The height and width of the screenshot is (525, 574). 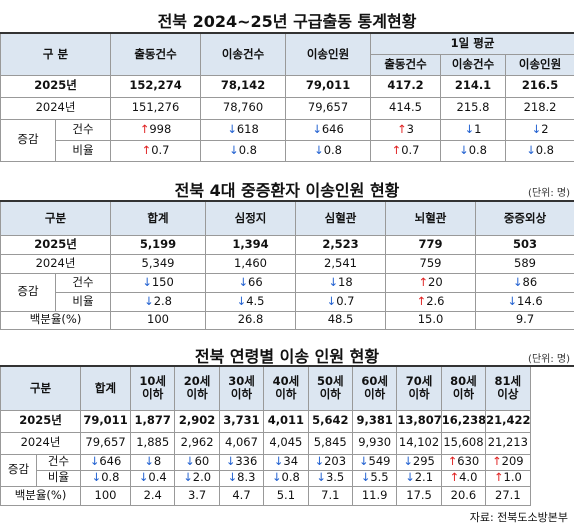 I want to click on row: 증감 건수 ↓150 ↓66 ↓18 ↑20 ↓86, so click(x=287, y=292).